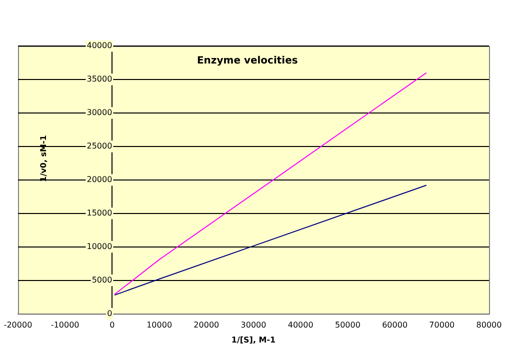 This screenshot has height=351, width=513. I want to click on x-tick-label: 80000, so click(489, 325).